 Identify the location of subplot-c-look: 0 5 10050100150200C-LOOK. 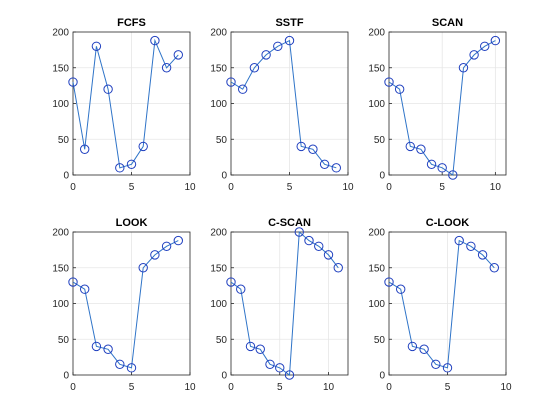
(440, 305).